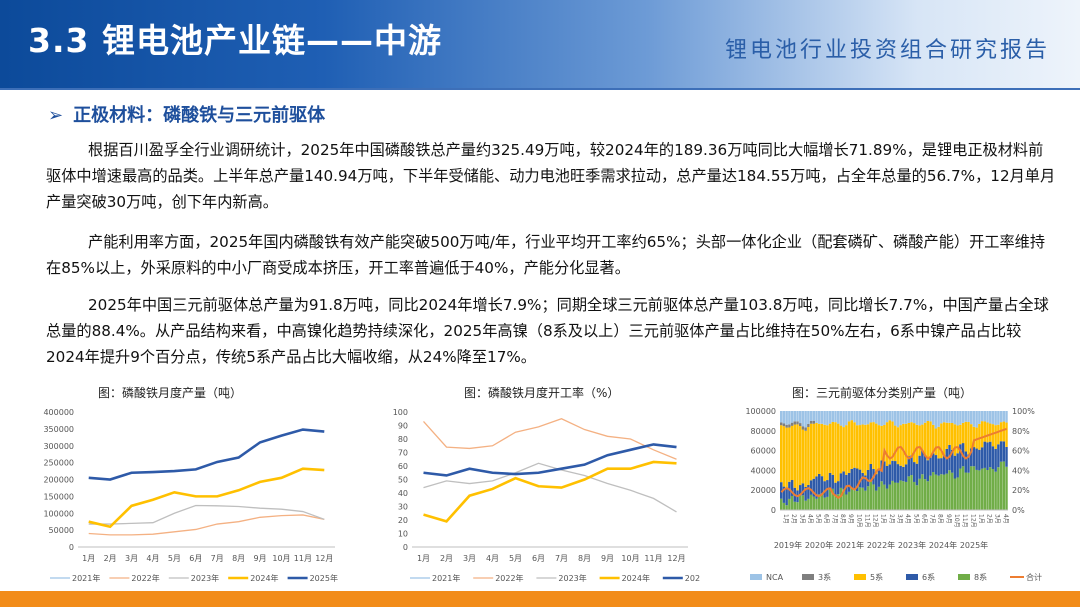 This screenshot has height=607, width=1080. Describe the element at coordinates (923, 519) in the screenshot. I see `x-tick-label: 6月` at that location.